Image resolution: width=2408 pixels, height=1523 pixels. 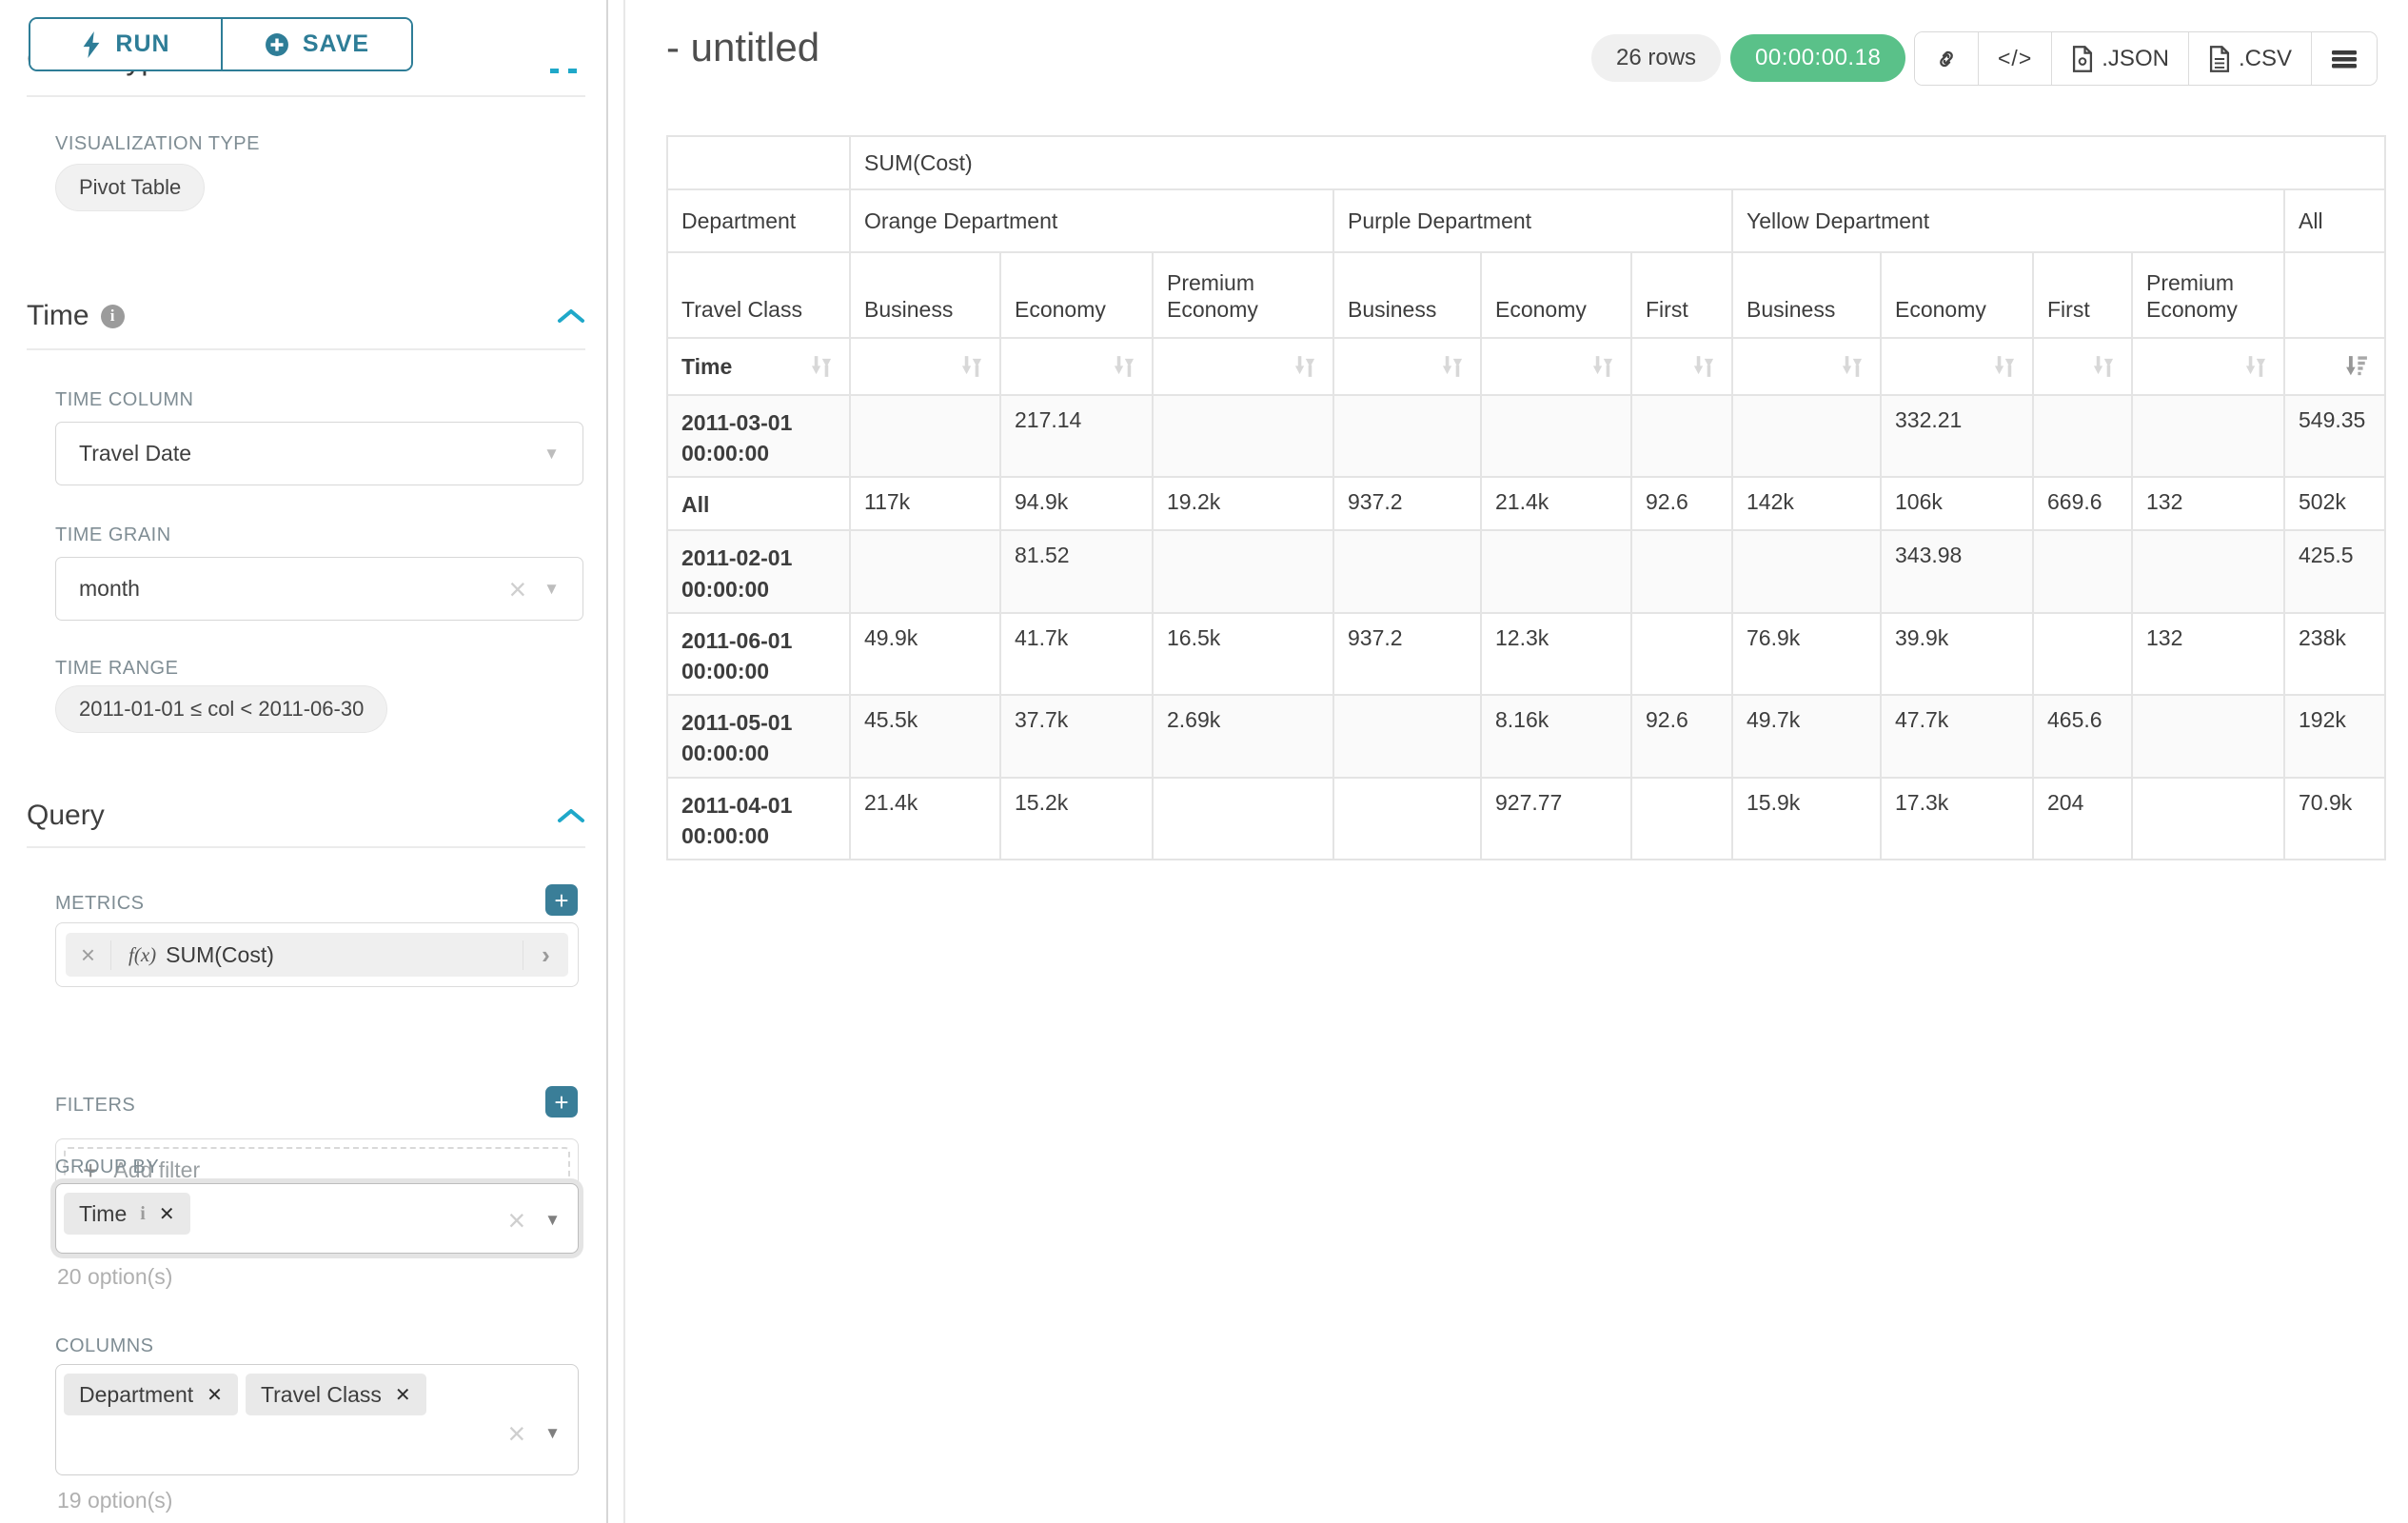 What do you see at coordinates (157, 143) in the screenshot?
I see `viz-type-label: VISUALIZATION TYPE` at bounding box center [157, 143].